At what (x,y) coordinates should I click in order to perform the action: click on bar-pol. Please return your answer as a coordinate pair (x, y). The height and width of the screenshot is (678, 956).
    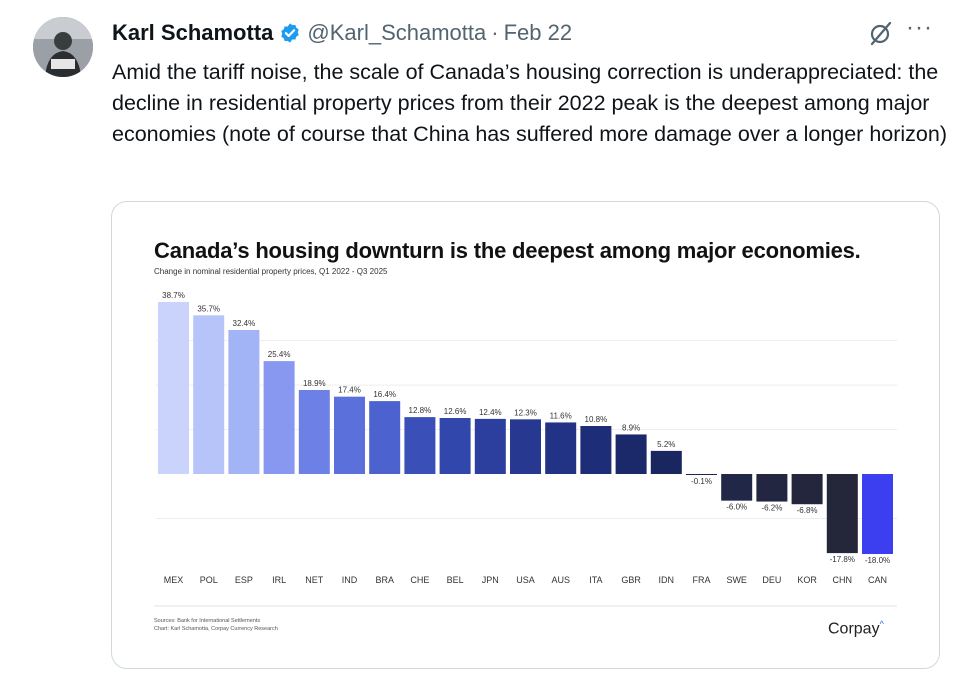
    Looking at the image, I should click on (209, 394).